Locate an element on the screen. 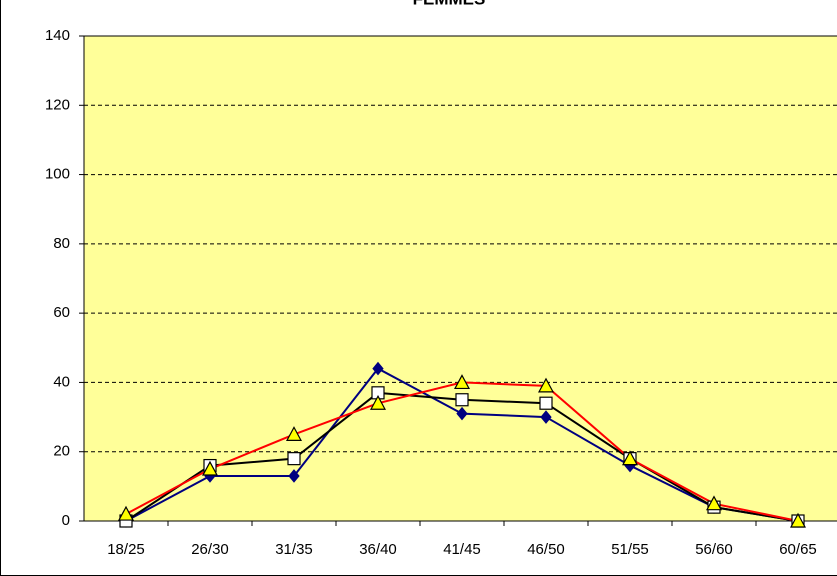 The image size is (837, 576). x-tick-label: 18/25 is located at coordinates (126, 549).